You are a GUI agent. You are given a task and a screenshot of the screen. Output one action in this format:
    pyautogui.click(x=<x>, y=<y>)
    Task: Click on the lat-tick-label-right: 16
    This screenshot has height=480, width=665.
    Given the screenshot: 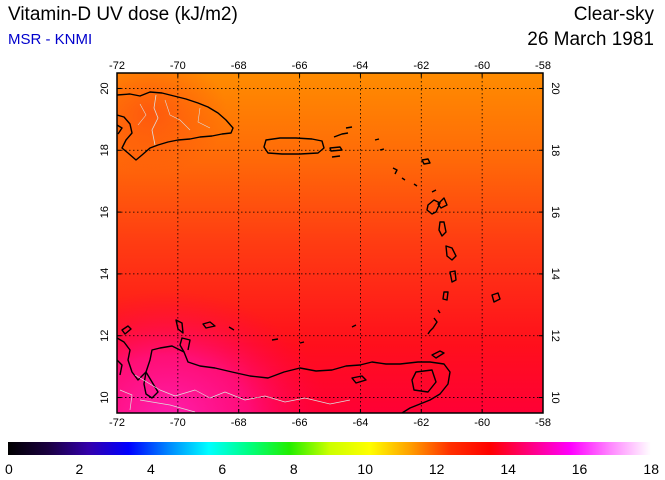 What is the action you would take?
    pyautogui.click(x=555, y=212)
    